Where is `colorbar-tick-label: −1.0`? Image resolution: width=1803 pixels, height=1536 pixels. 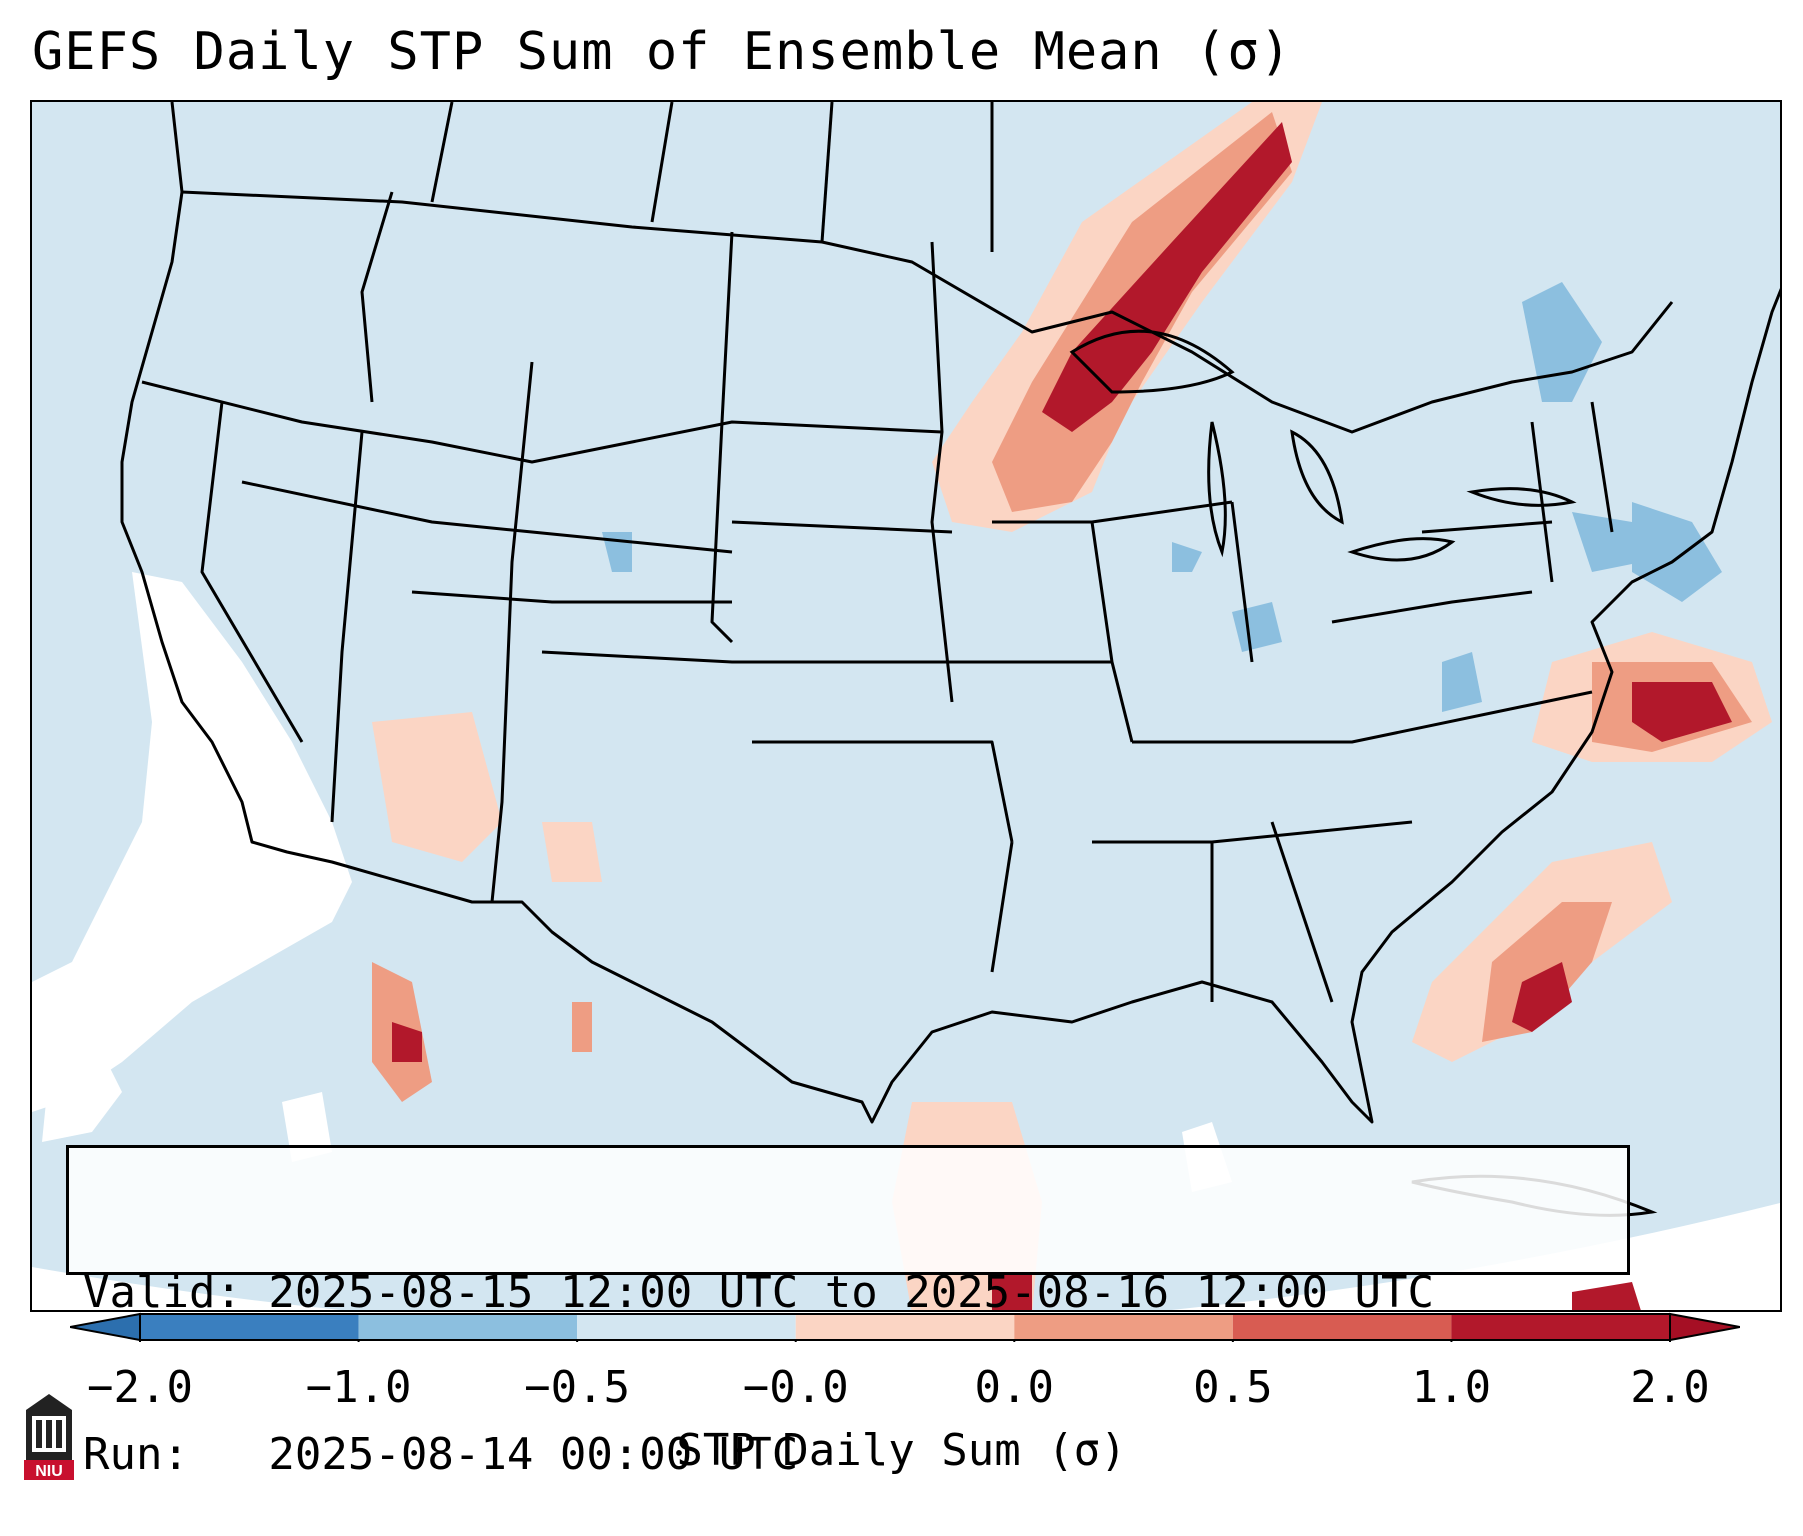 colorbar-tick-label: −1.0 is located at coordinates (358, 1387).